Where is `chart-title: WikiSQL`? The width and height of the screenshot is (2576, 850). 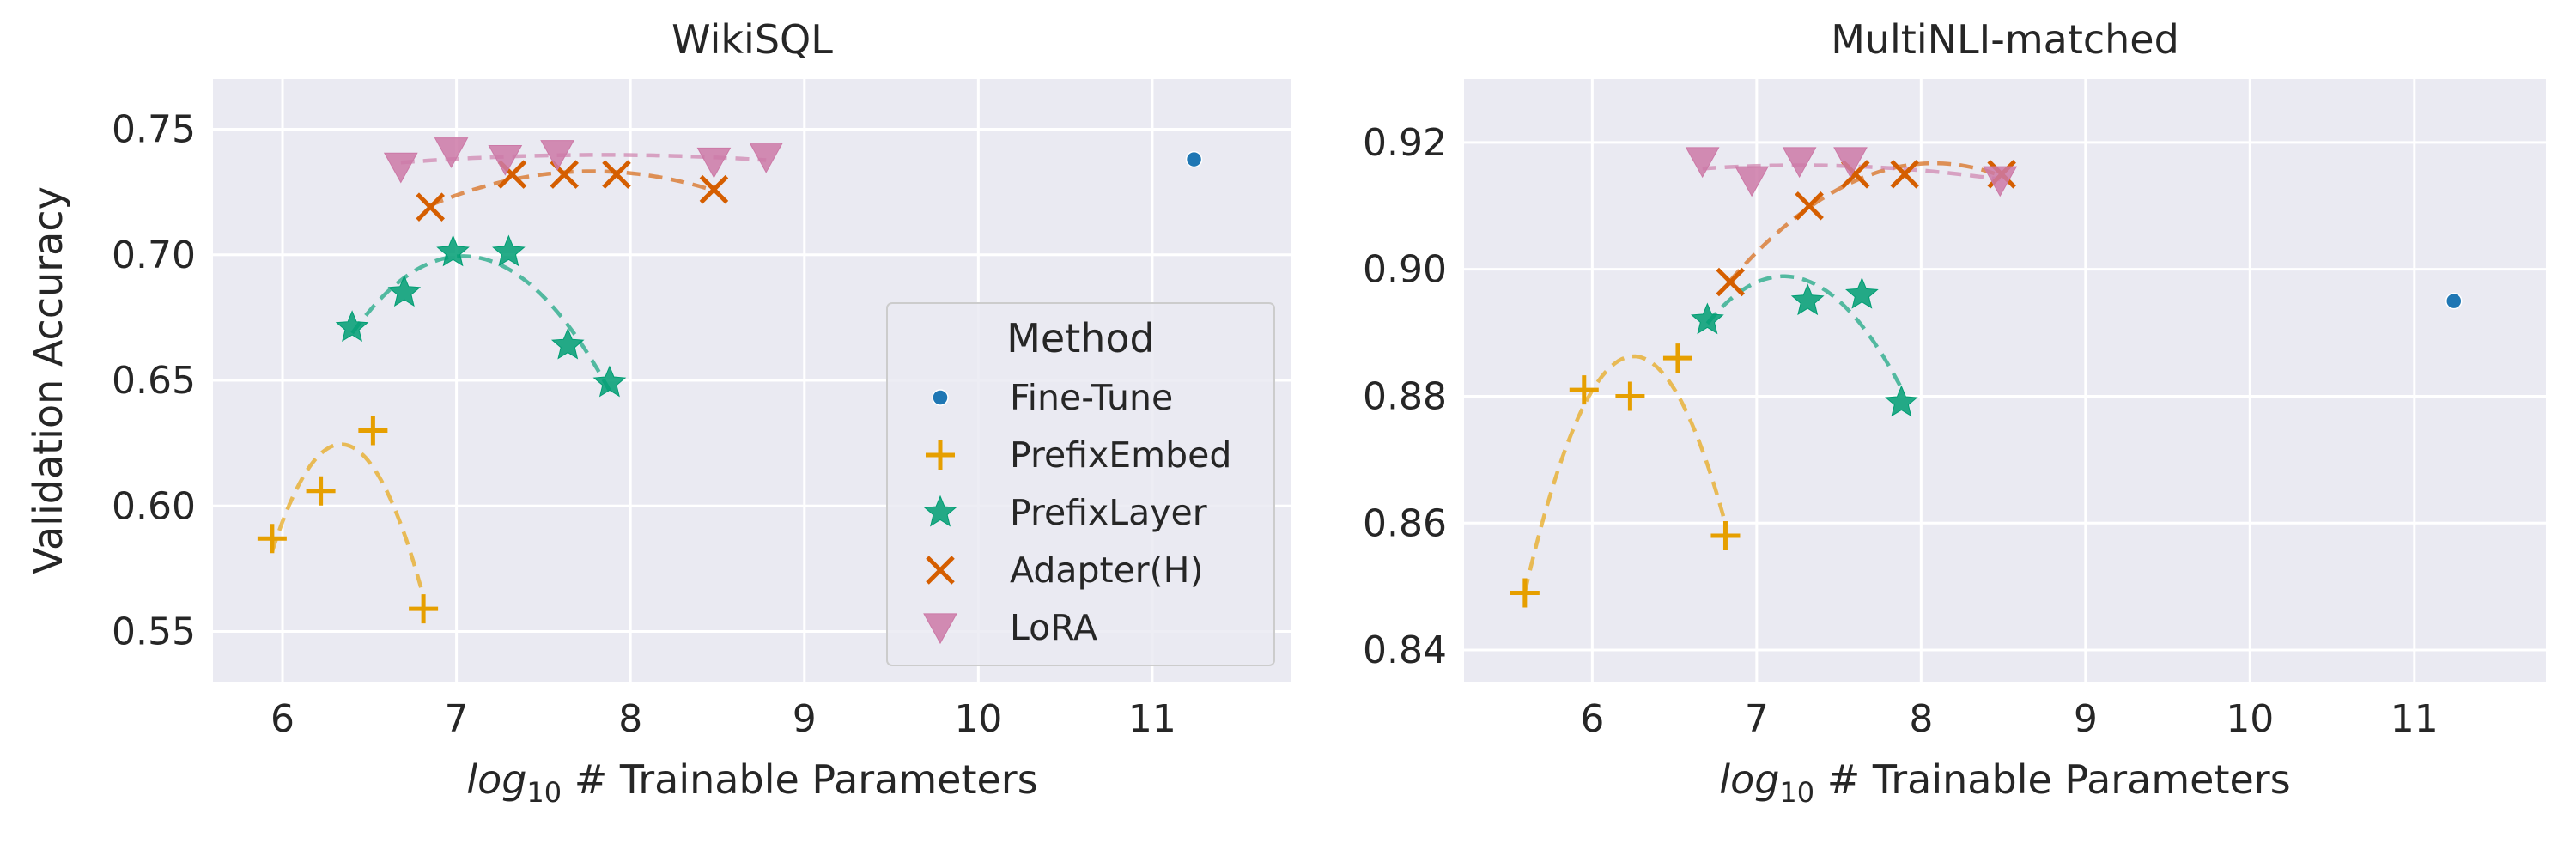
chart-title: WikiSQL is located at coordinates (752, 39).